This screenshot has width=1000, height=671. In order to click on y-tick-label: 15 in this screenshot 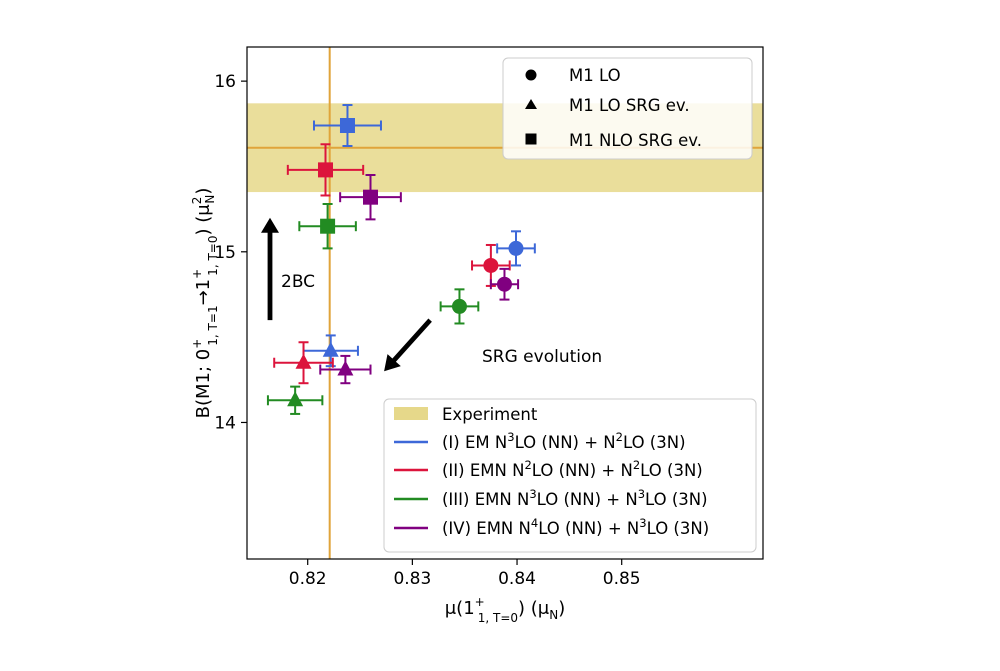, I will do `click(225, 253)`.